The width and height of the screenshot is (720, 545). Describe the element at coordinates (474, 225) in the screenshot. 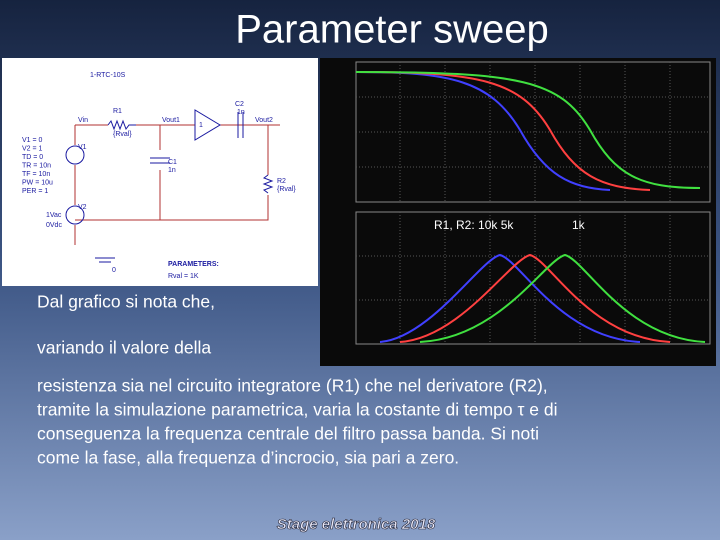

I see `legend: R1, R2: 10k 5k` at that location.